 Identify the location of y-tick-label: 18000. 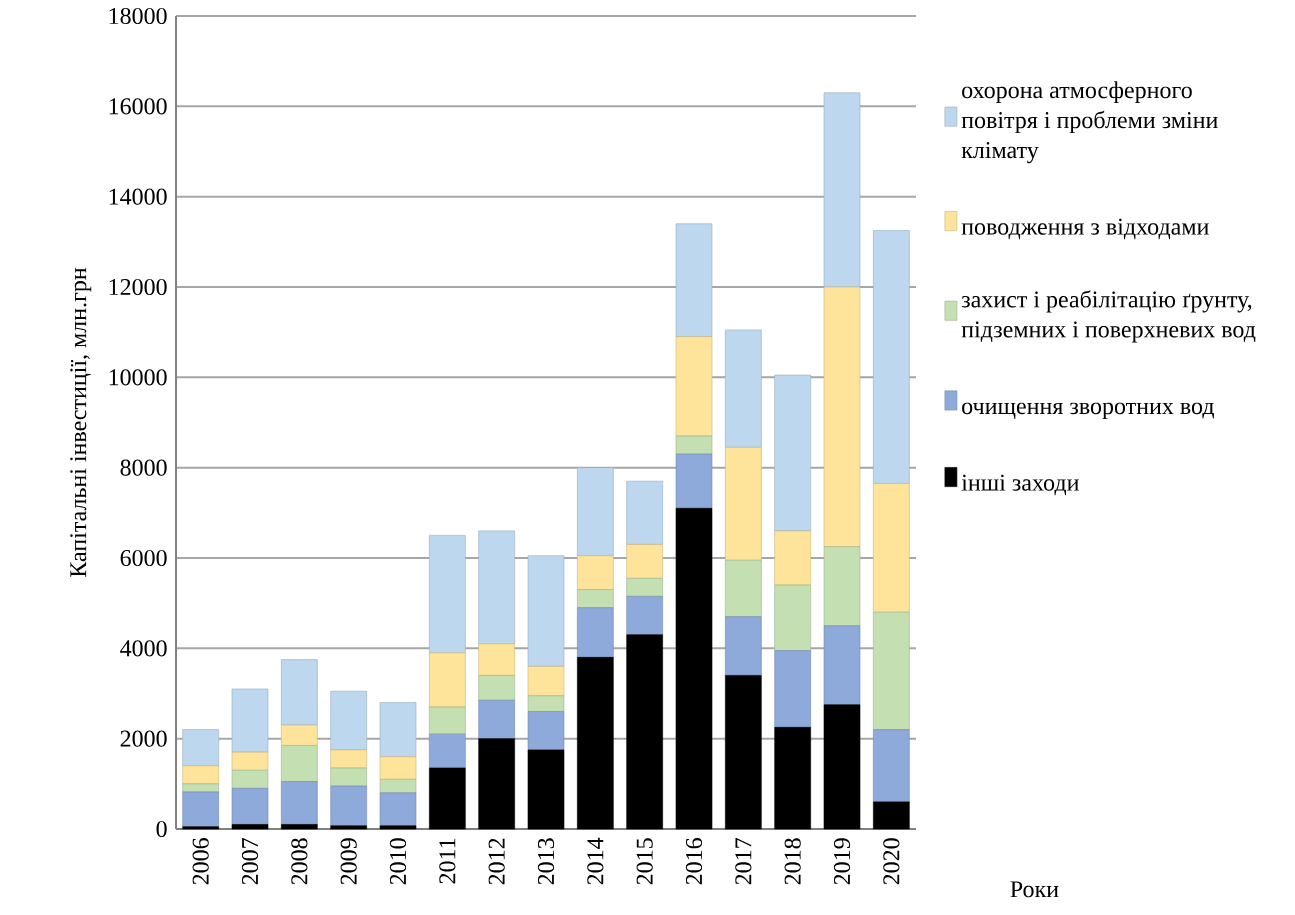
(138, 16).